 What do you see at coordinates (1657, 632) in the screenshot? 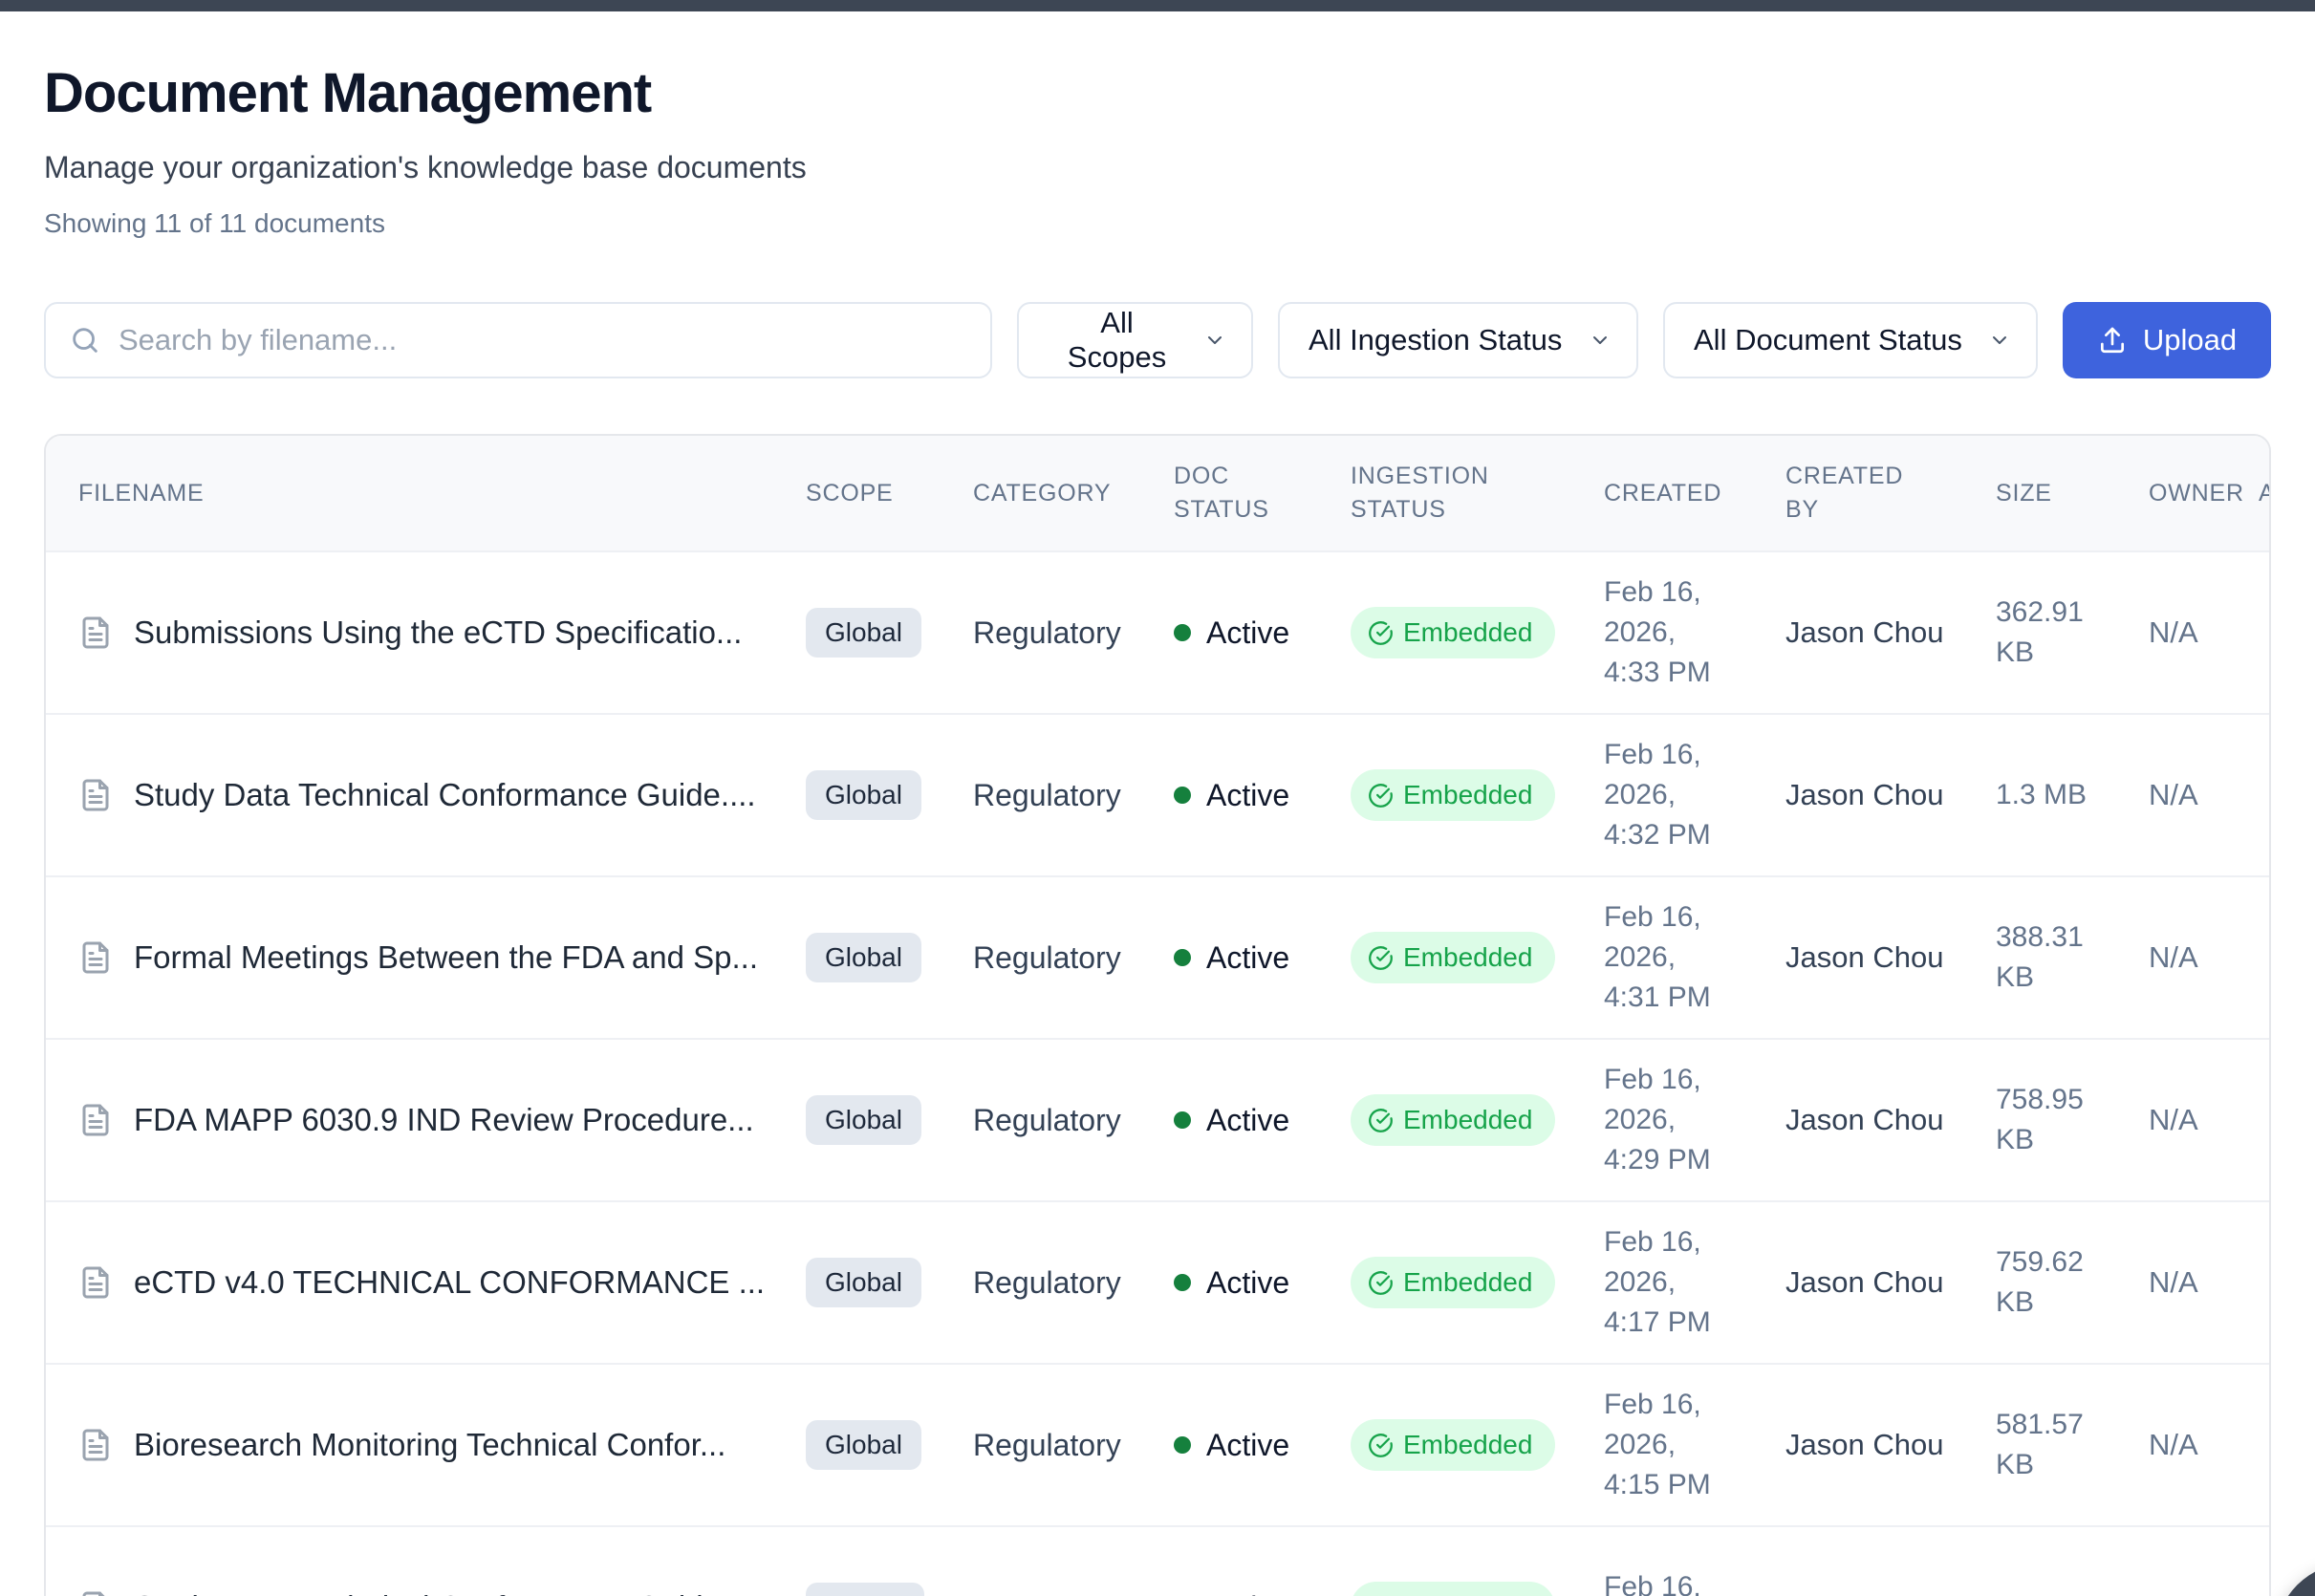
I see `created-cell: Feb 16, 2026, 4:33 PM` at bounding box center [1657, 632].